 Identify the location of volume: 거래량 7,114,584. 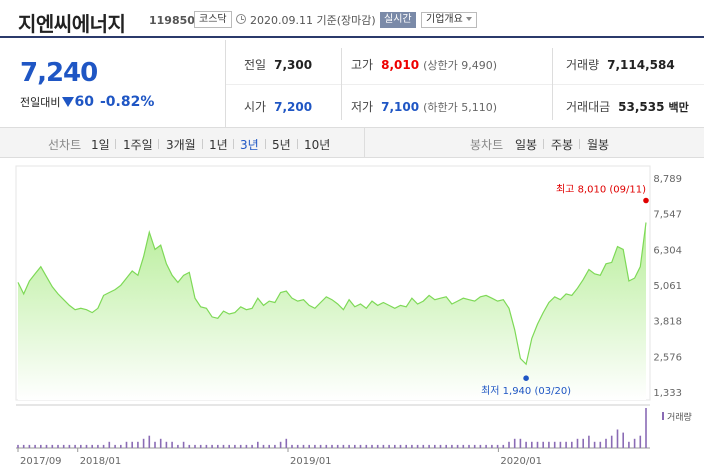
(620, 64).